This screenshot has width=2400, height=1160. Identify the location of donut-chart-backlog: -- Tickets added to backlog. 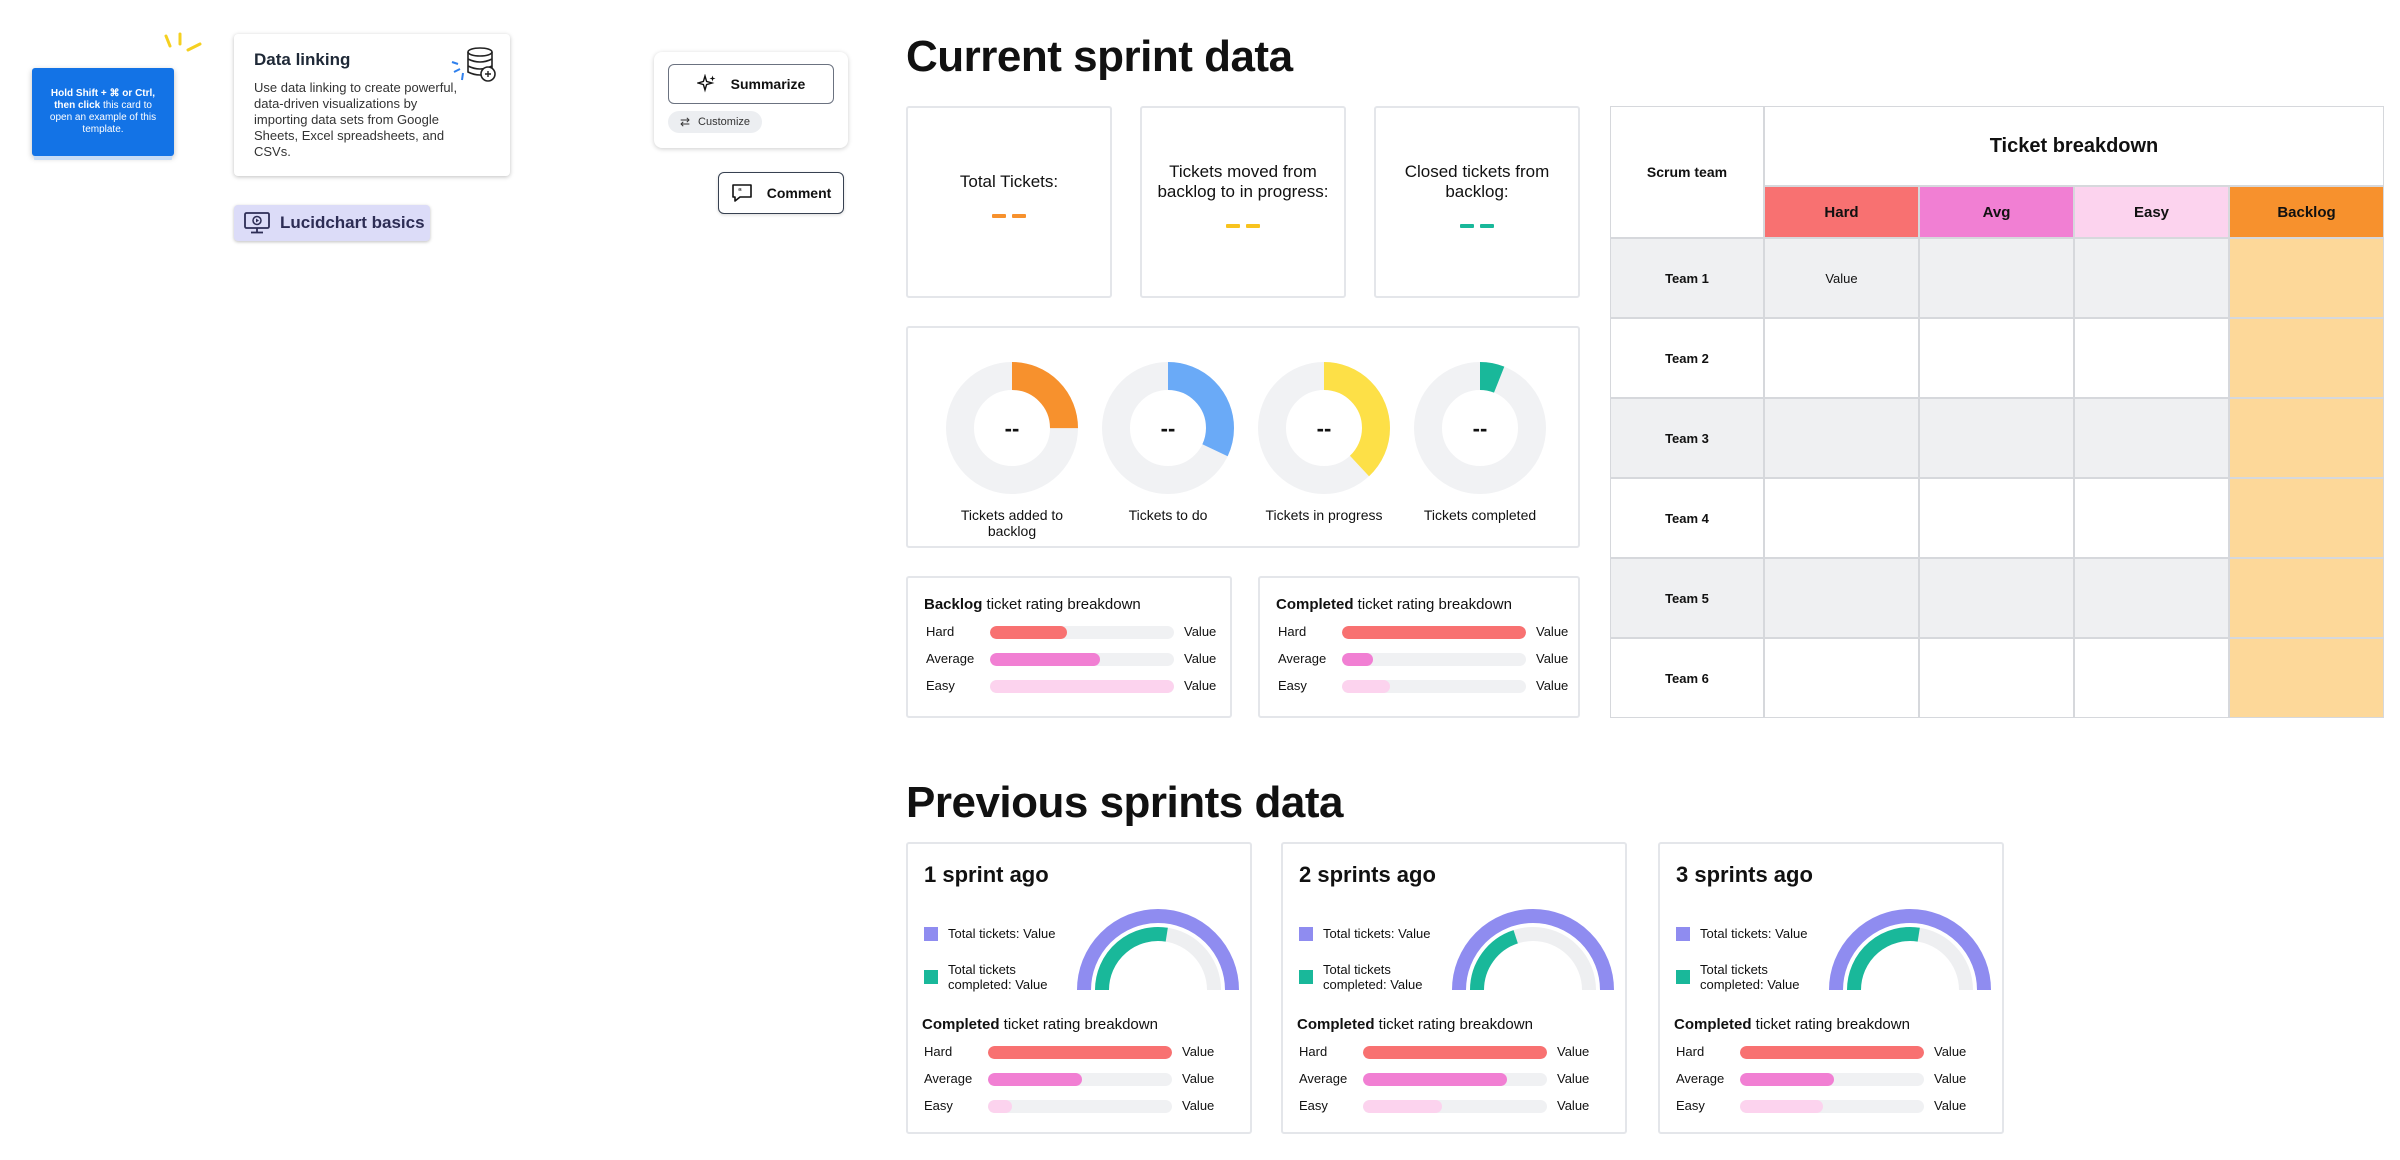
(1012, 448).